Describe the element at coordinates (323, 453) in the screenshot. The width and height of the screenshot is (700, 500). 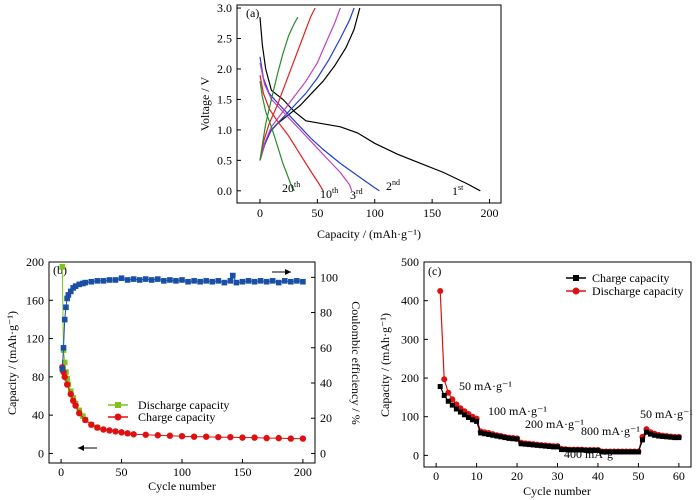
I see `panel-b-y2-tick-label: 0` at that location.